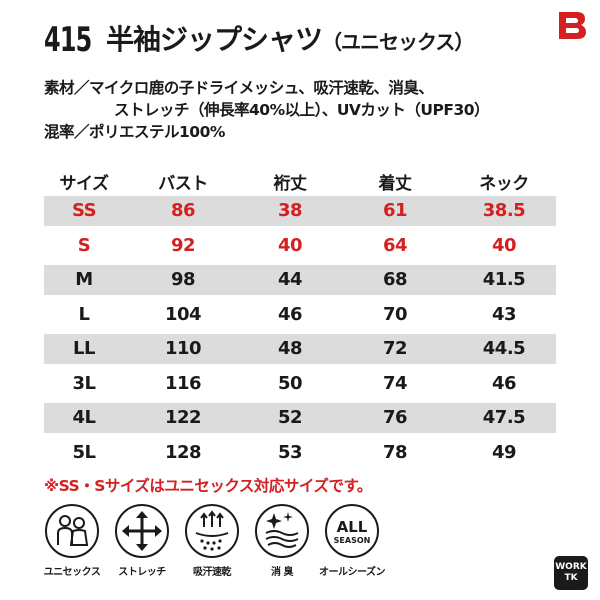  What do you see at coordinates (208, 486) in the screenshot?
I see `size-note: ※SS・Sサイズはユニセックス対応サイズです。` at bounding box center [208, 486].